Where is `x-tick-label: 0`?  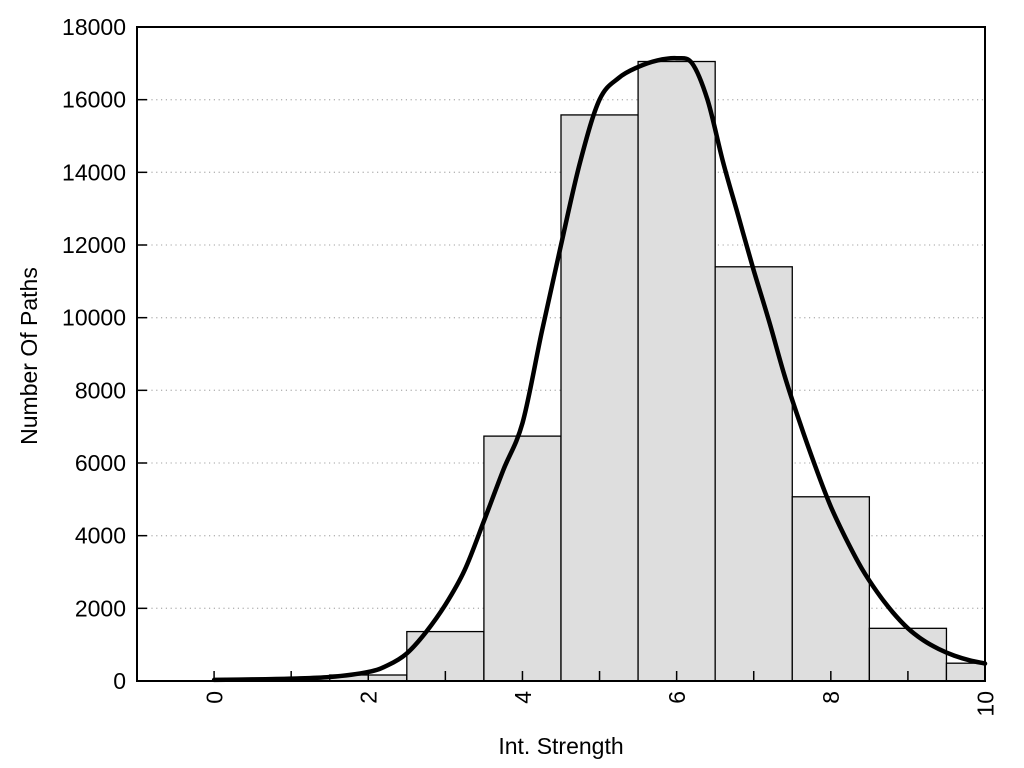 x-tick-label: 0 is located at coordinates (214, 697).